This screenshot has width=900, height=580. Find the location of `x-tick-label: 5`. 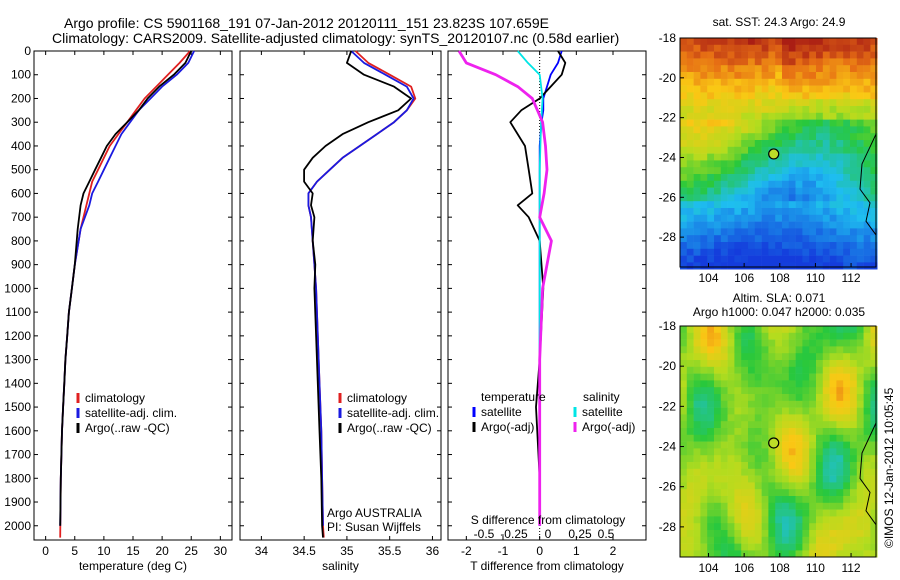

x-tick-label: 5 is located at coordinates (74, 551).